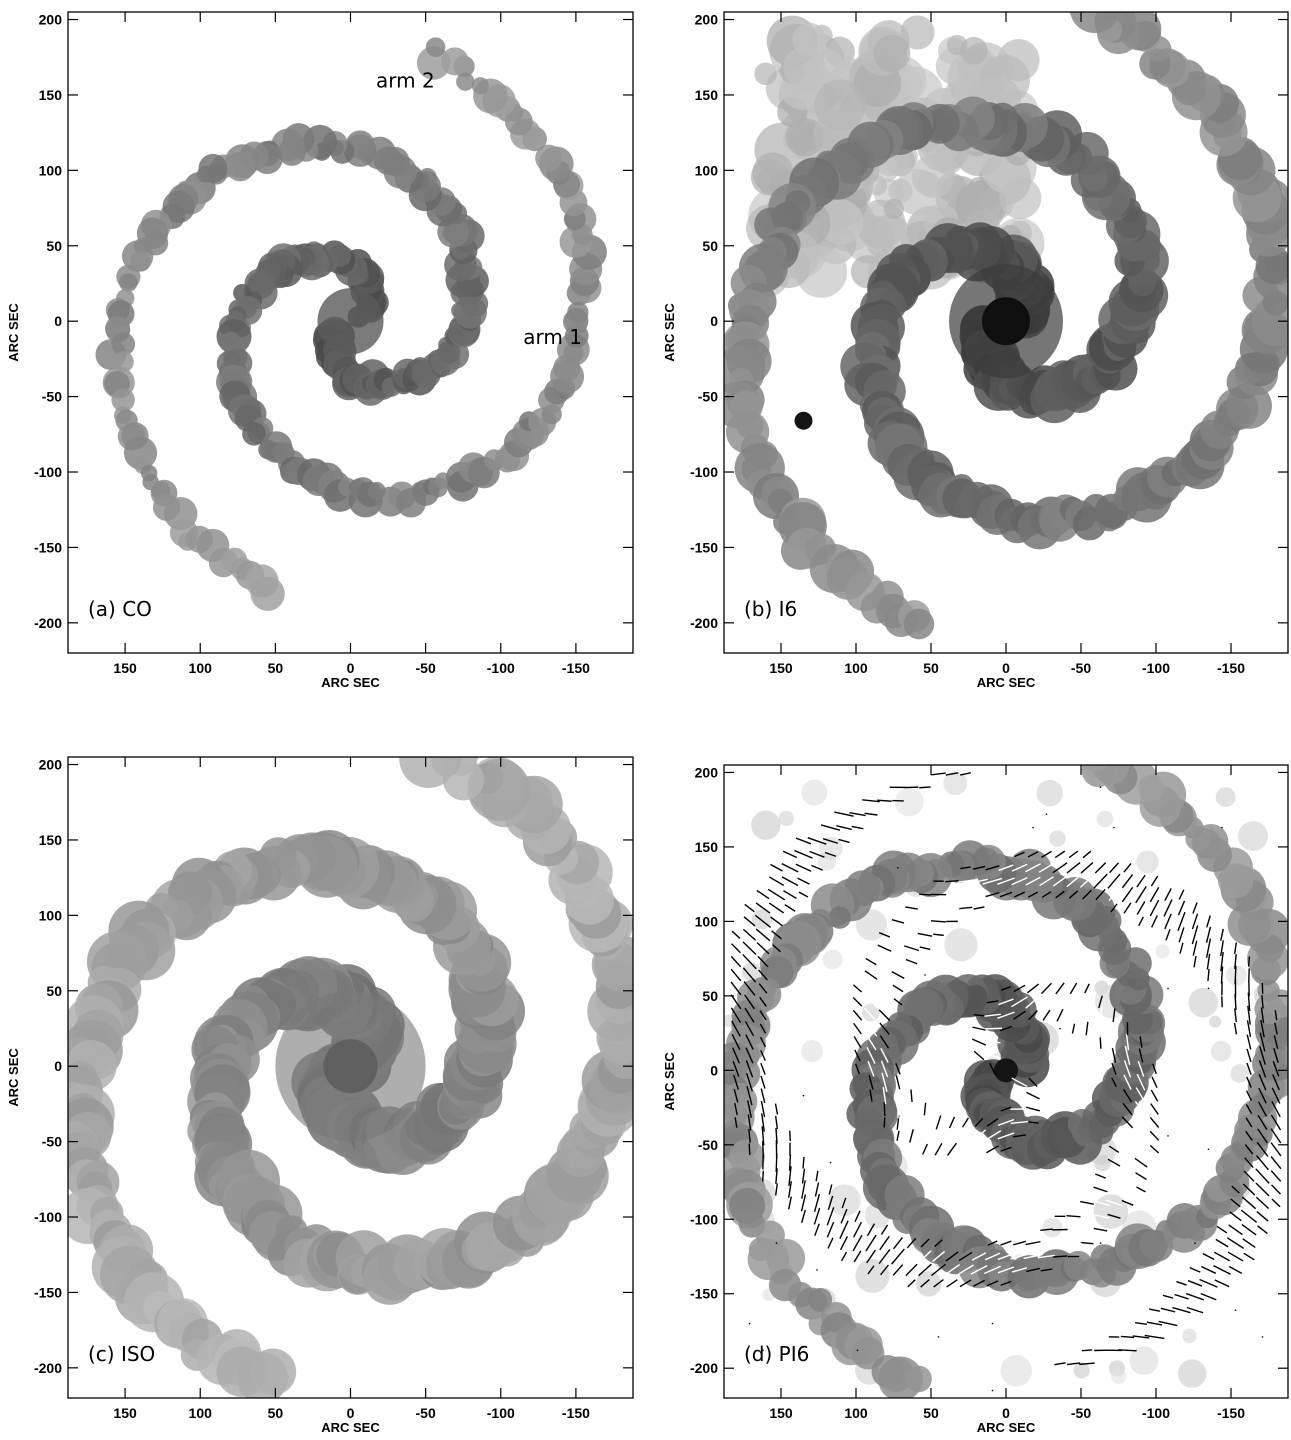 Image resolution: width=1291 pixels, height=1440 pixels. What do you see at coordinates (120, 609) in the screenshot?
I see `panel-label: (a) CO` at bounding box center [120, 609].